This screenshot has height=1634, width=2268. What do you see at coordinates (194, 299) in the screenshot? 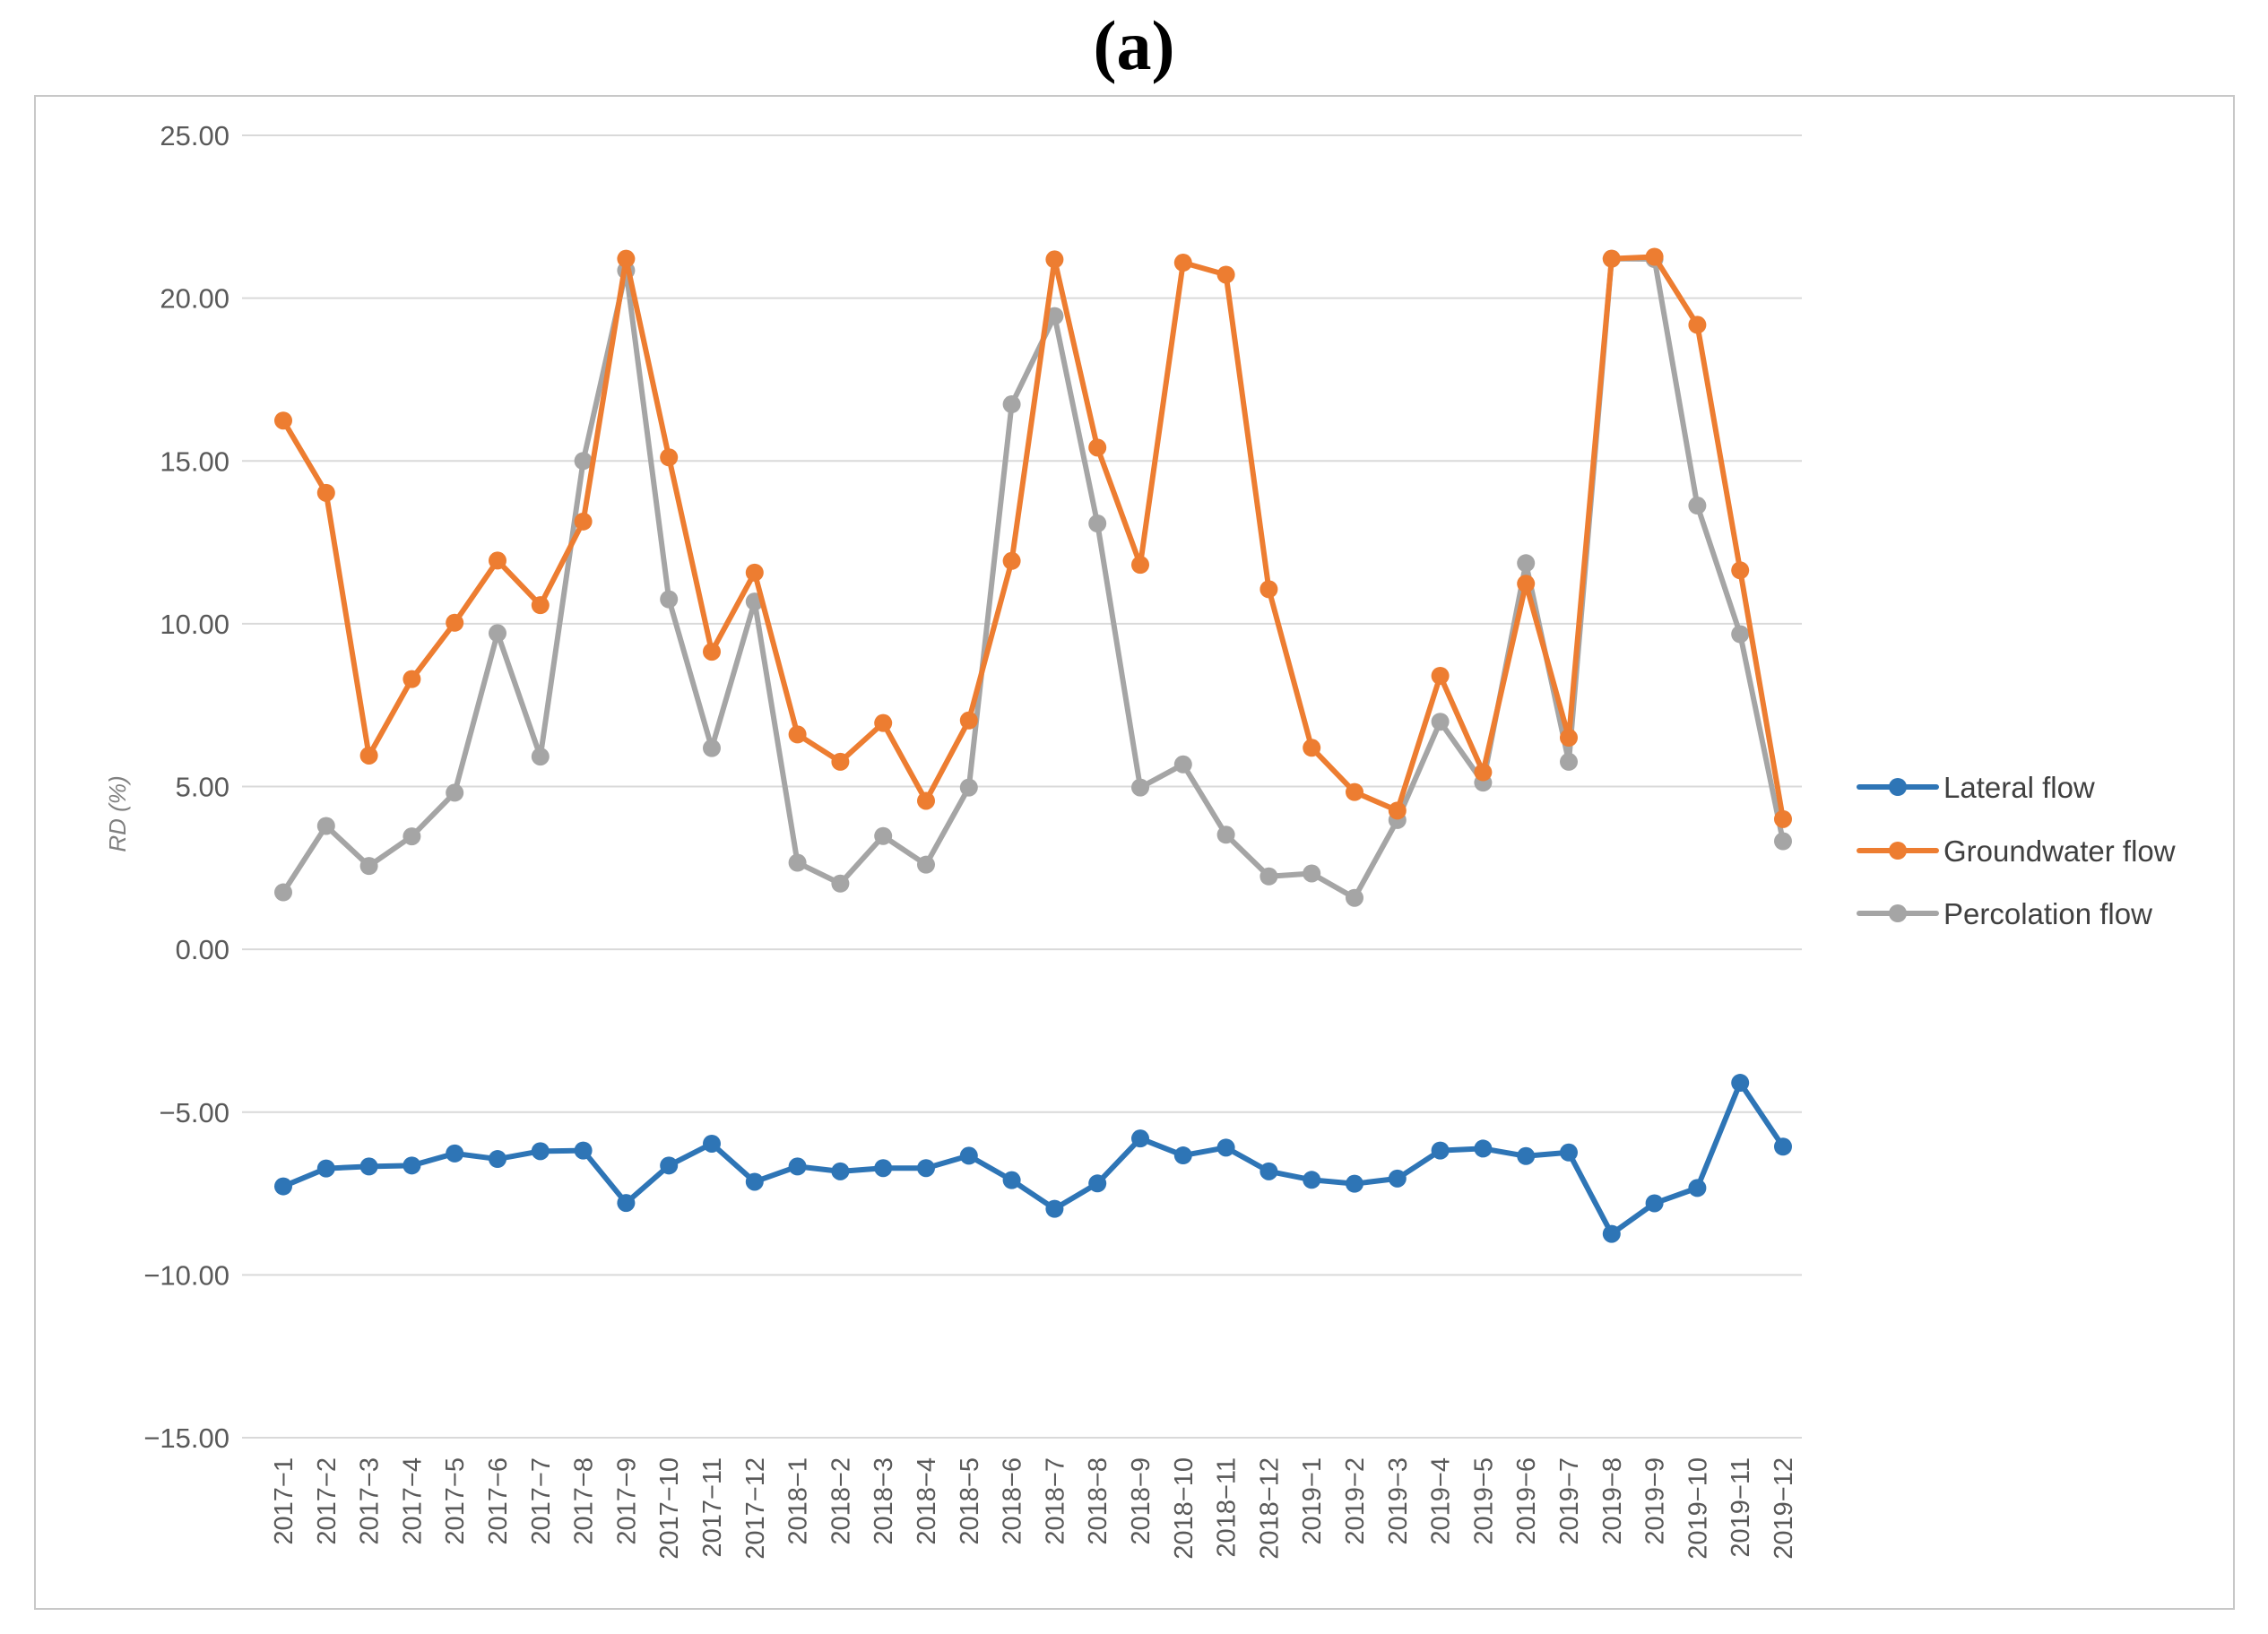
I see `y-tick-label: 20.00` at bounding box center [194, 299].